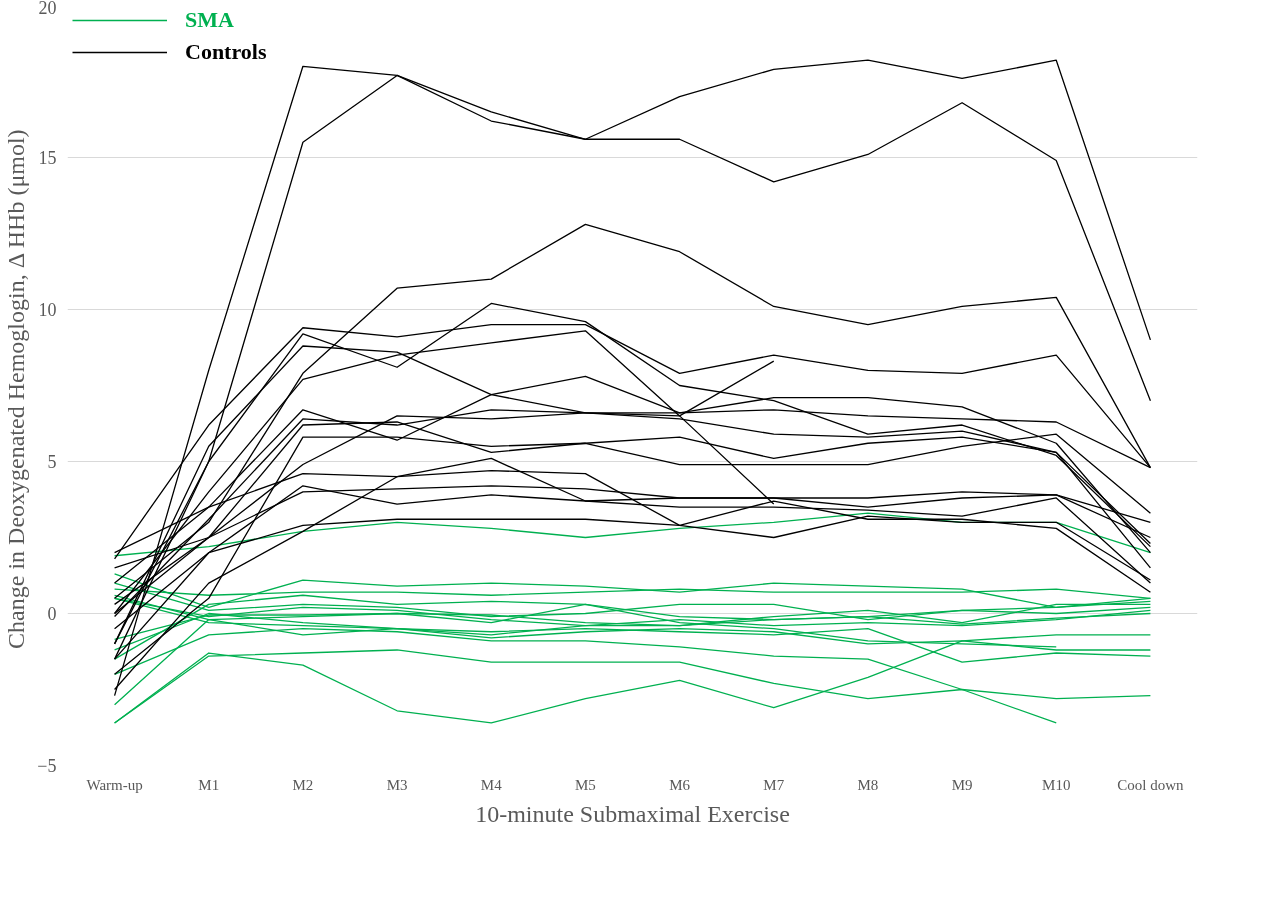 The width and height of the screenshot is (1265, 920). I want to click on x-tick-label: M10, so click(1056, 784).